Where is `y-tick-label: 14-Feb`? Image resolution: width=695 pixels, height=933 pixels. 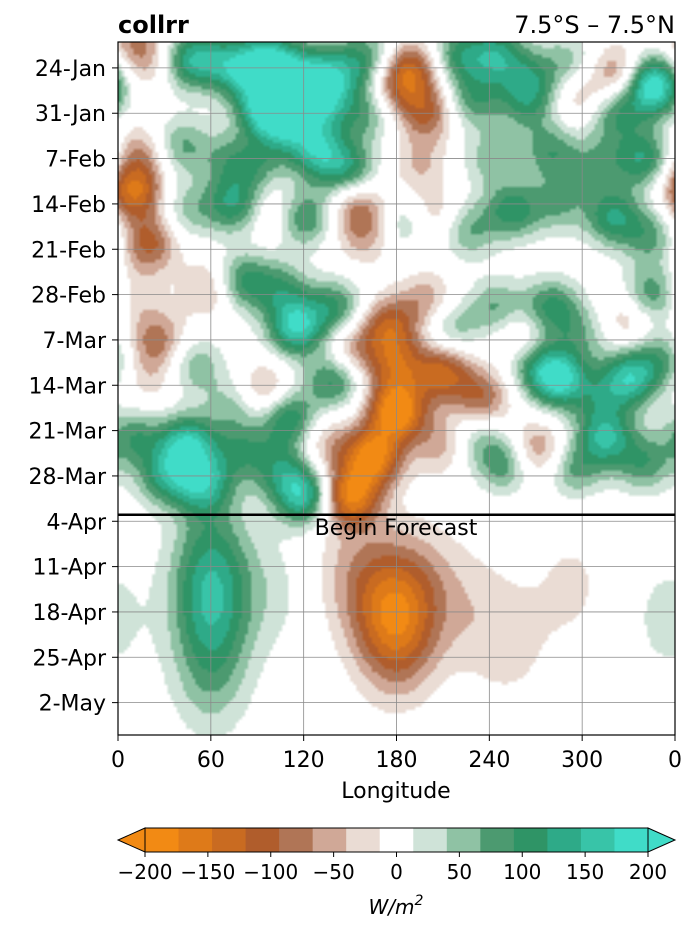
y-tick-label: 14-Feb is located at coordinates (68, 205).